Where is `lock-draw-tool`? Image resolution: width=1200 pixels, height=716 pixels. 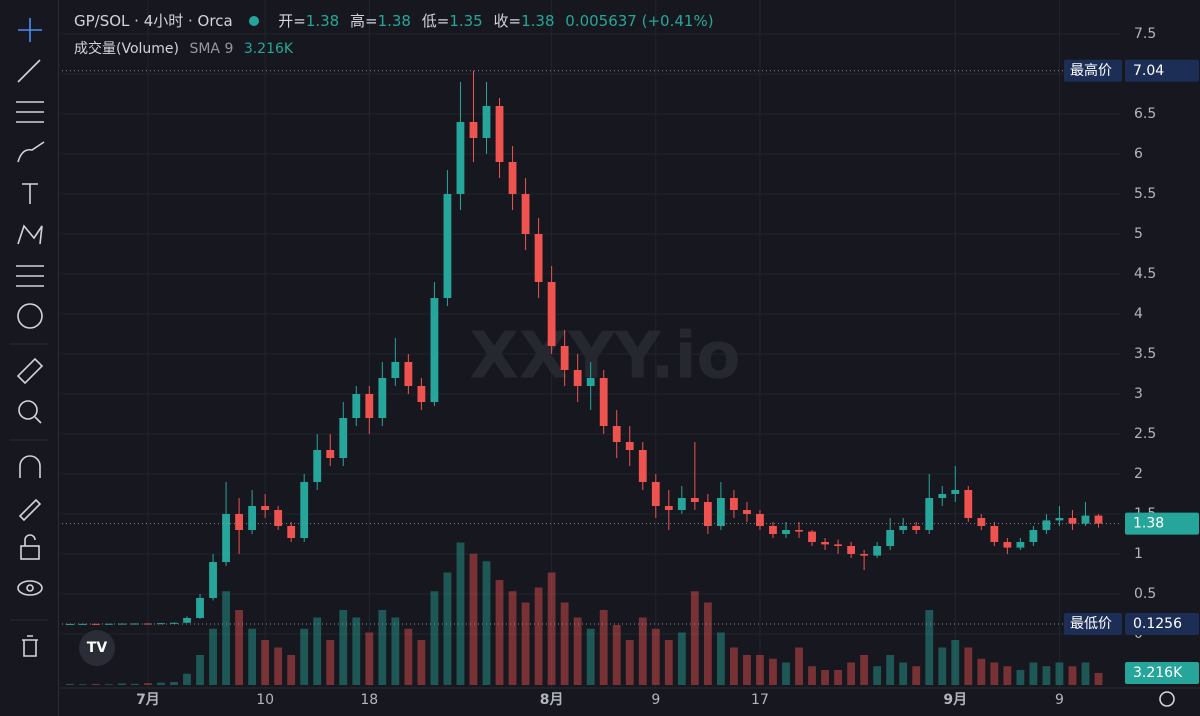
lock-draw-tool is located at coordinates (30, 510).